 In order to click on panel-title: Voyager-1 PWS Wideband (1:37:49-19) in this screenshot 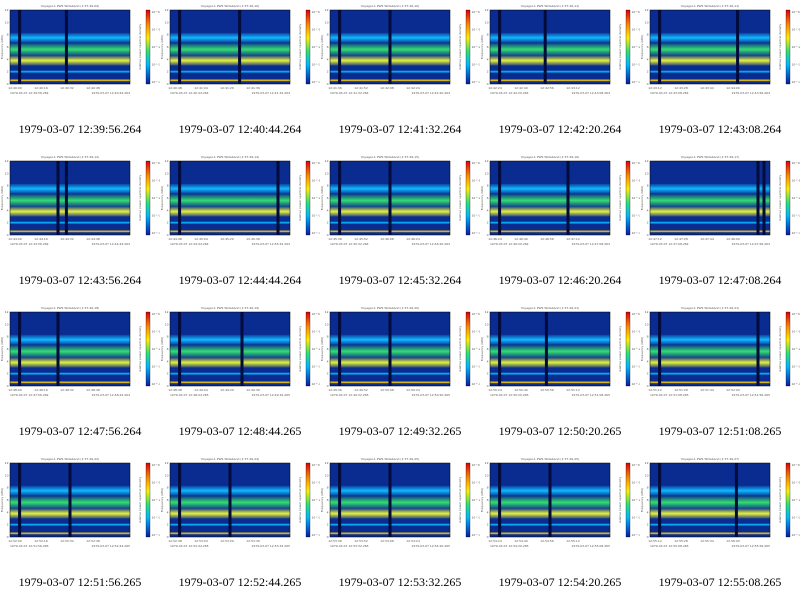, I will do `click(230, 308)`.